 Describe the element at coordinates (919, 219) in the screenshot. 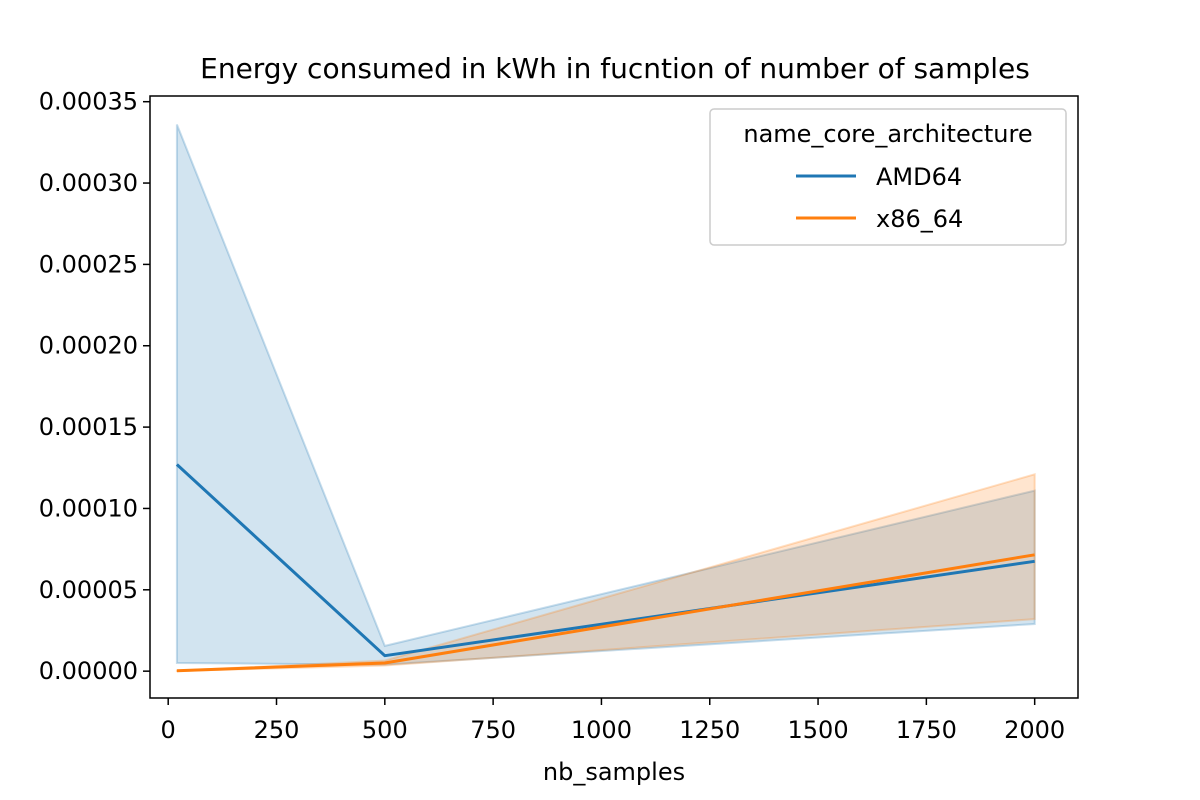

I see `legend-label-1: x86_64` at that location.